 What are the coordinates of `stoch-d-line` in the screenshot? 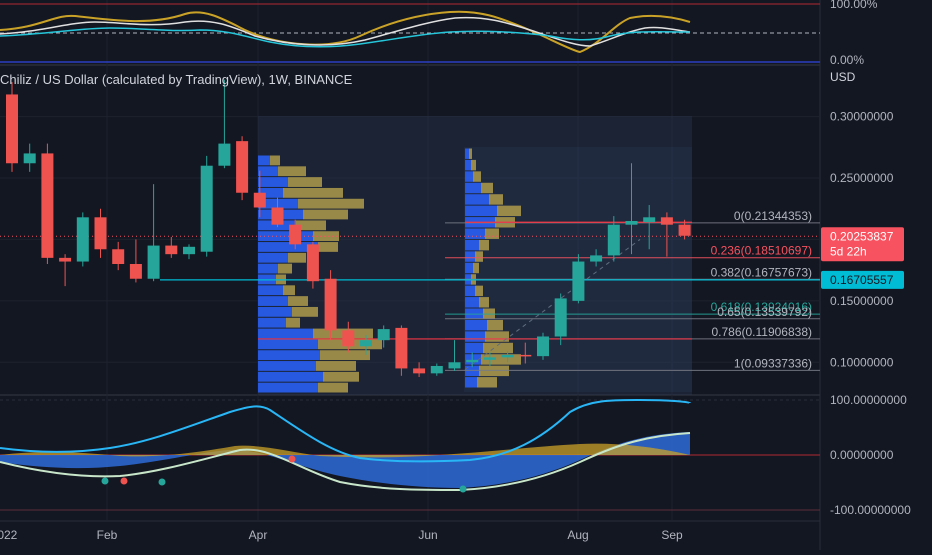 It's located at (345, 31).